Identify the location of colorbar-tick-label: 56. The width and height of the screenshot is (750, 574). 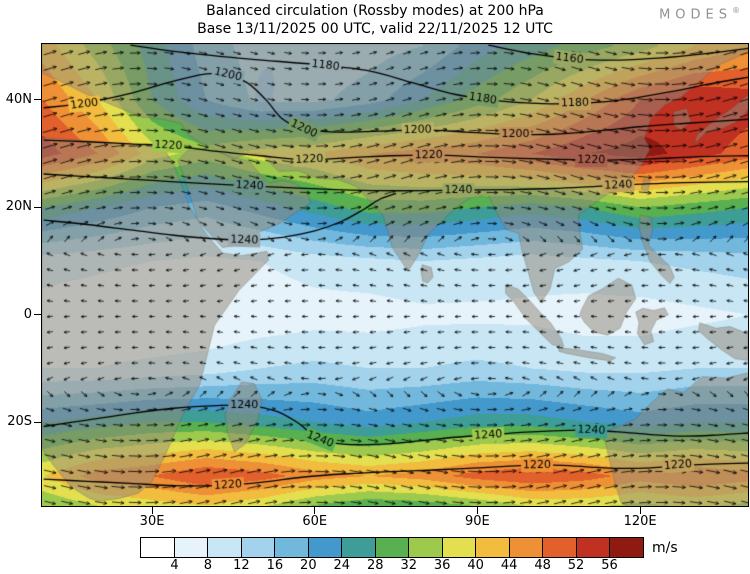
(609, 565).